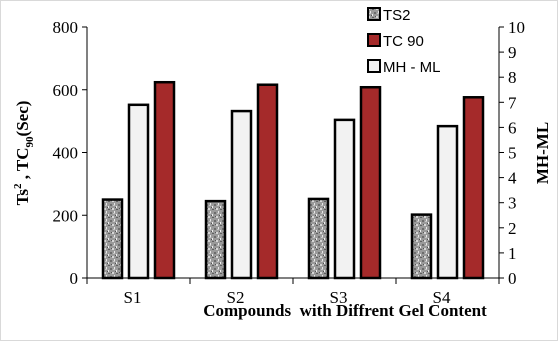  What do you see at coordinates (512, 77) in the screenshot?
I see `right-tick-label: 8` at bounding box center [512, 77].